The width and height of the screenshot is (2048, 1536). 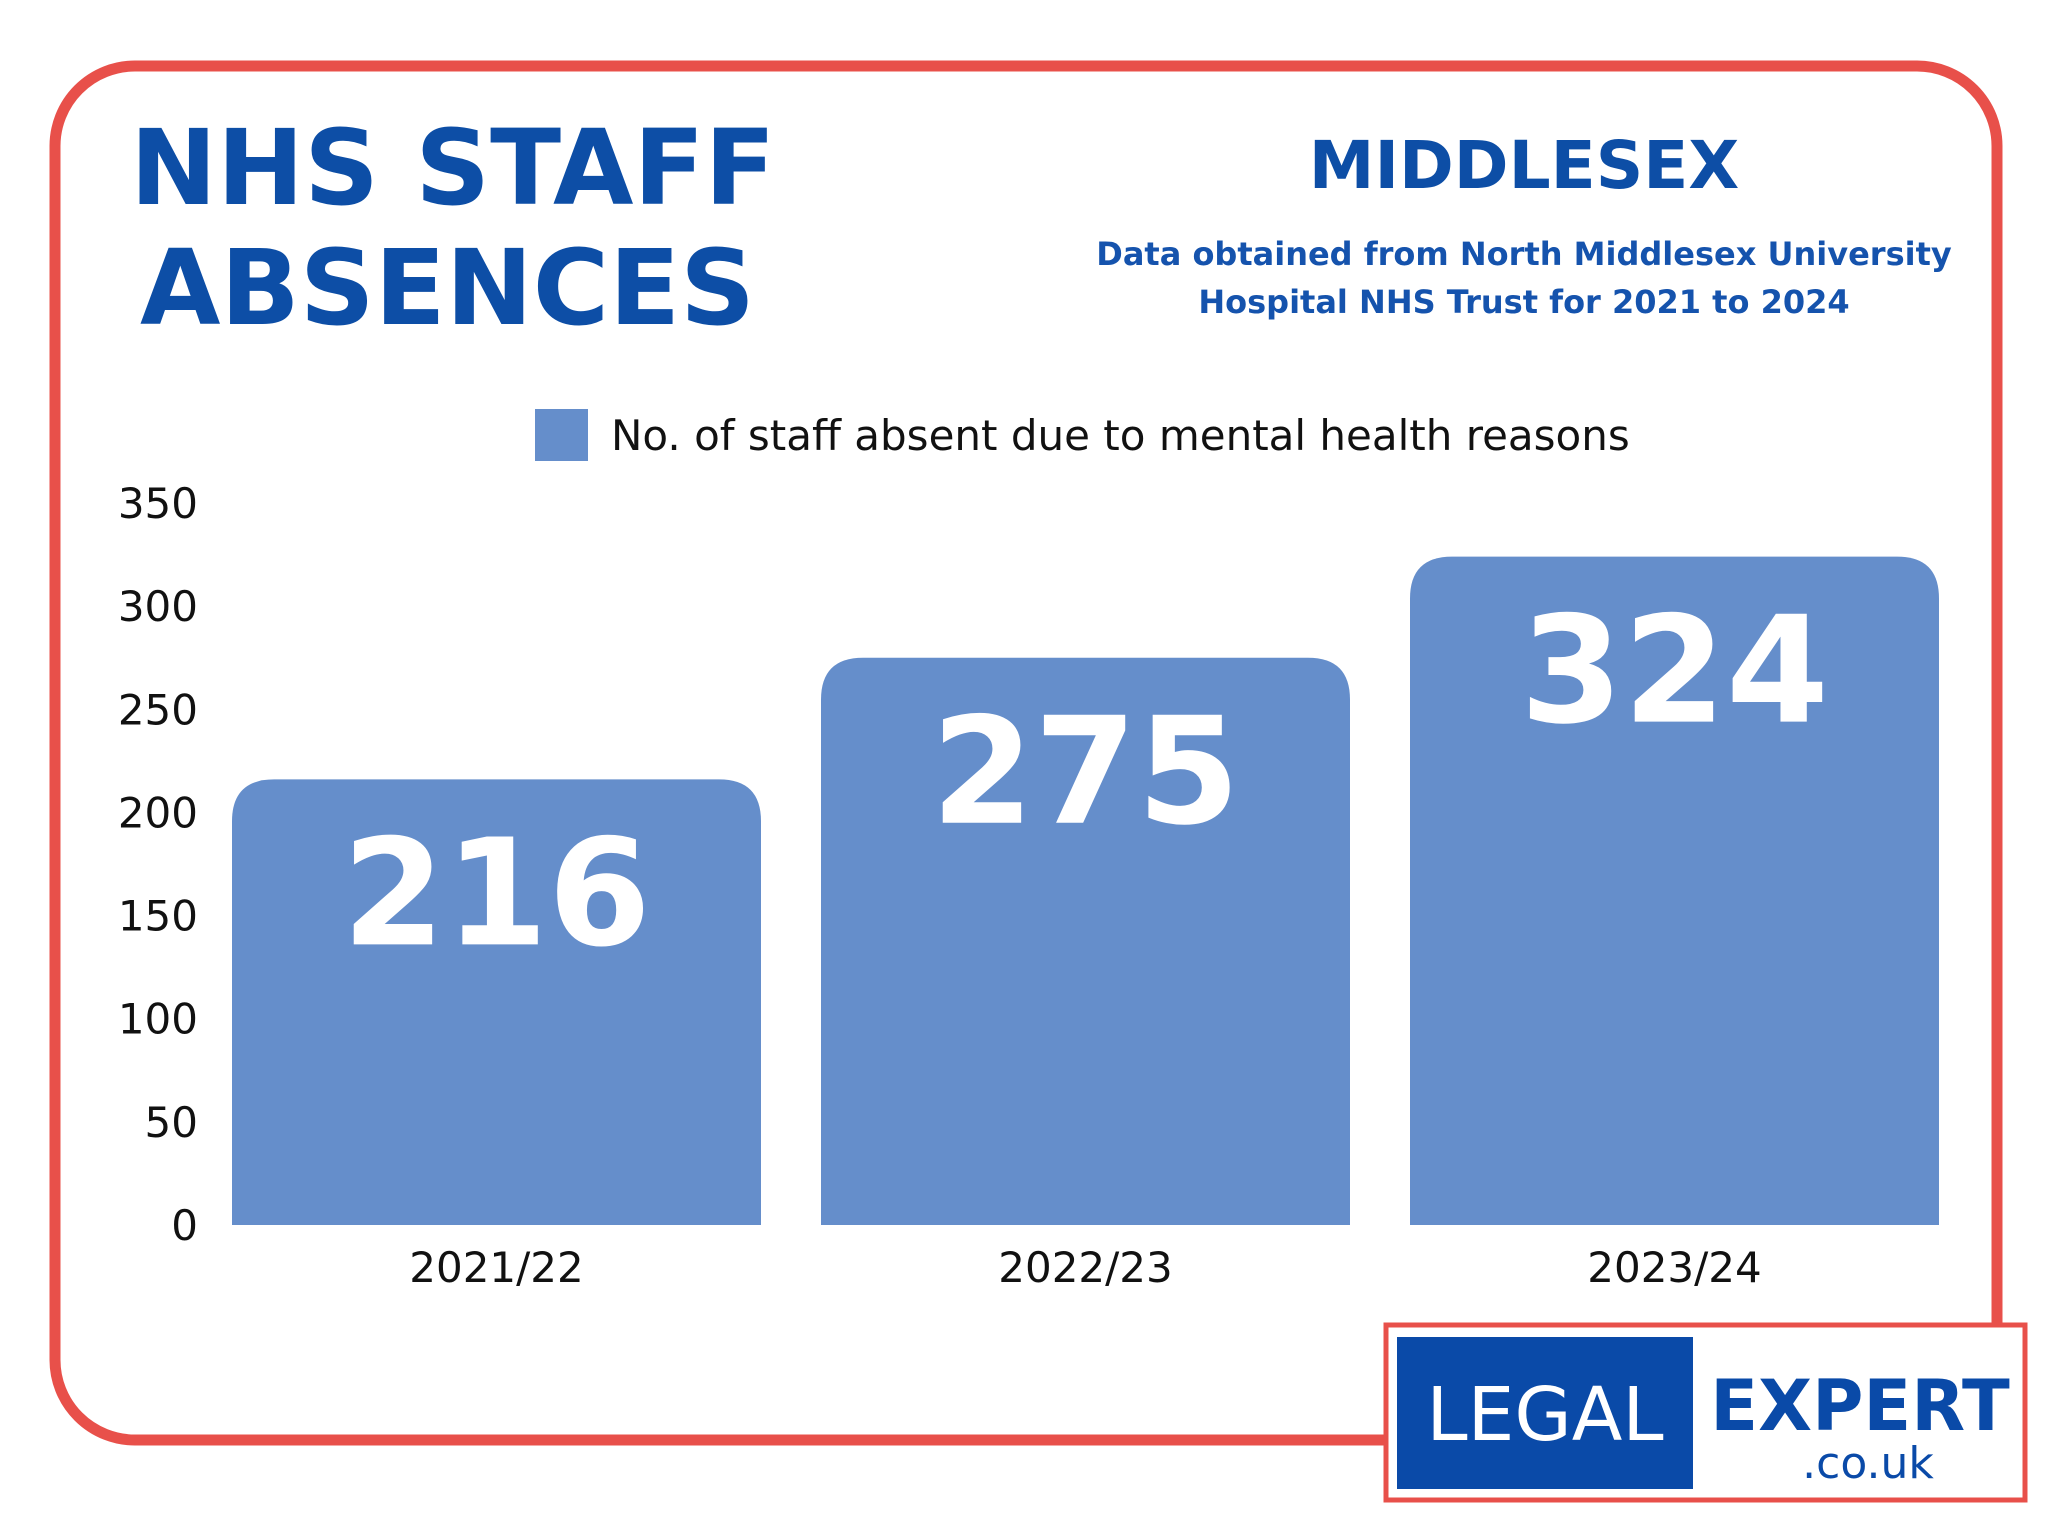 What do you see at coordinates (1868, 1463) in the screenshot?
I see `logo-domain: .co.uk` at bounding box center [1868, 1463].